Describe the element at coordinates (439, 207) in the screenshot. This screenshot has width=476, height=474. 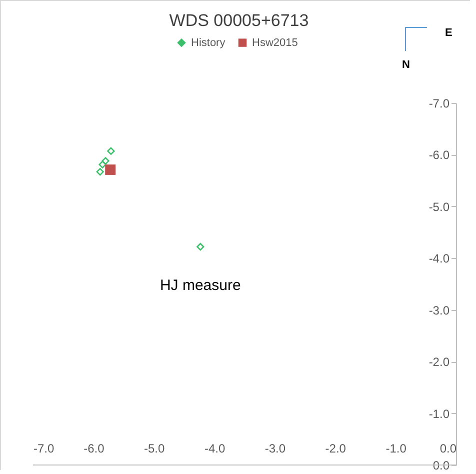
I see `y-tick-label: -5.0` at that location.